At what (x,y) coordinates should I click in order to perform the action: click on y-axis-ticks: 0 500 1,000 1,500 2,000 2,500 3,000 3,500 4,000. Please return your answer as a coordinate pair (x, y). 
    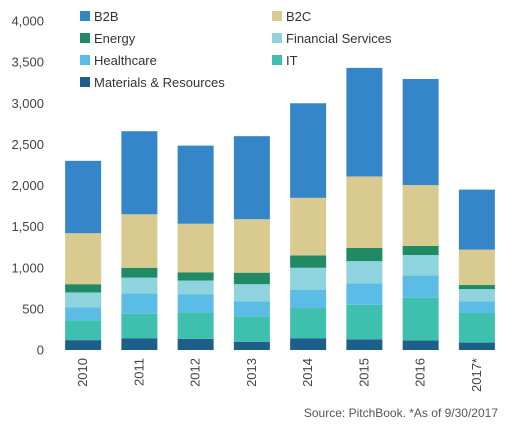
    Looking at the image, I should click on (27, 186).